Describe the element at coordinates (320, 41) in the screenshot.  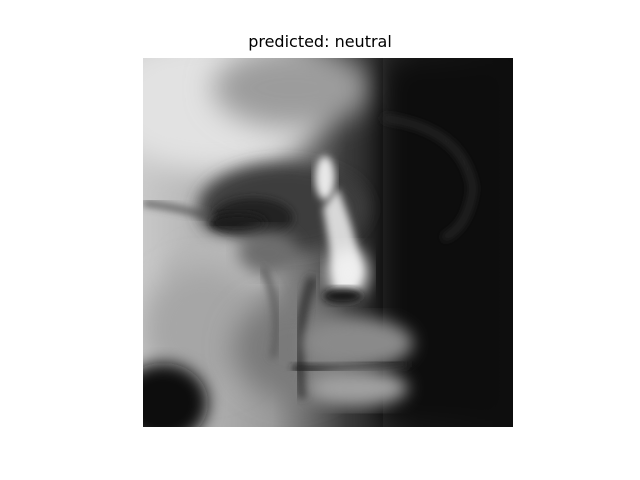
I see `plot-title: predicted: neutral` at that location.